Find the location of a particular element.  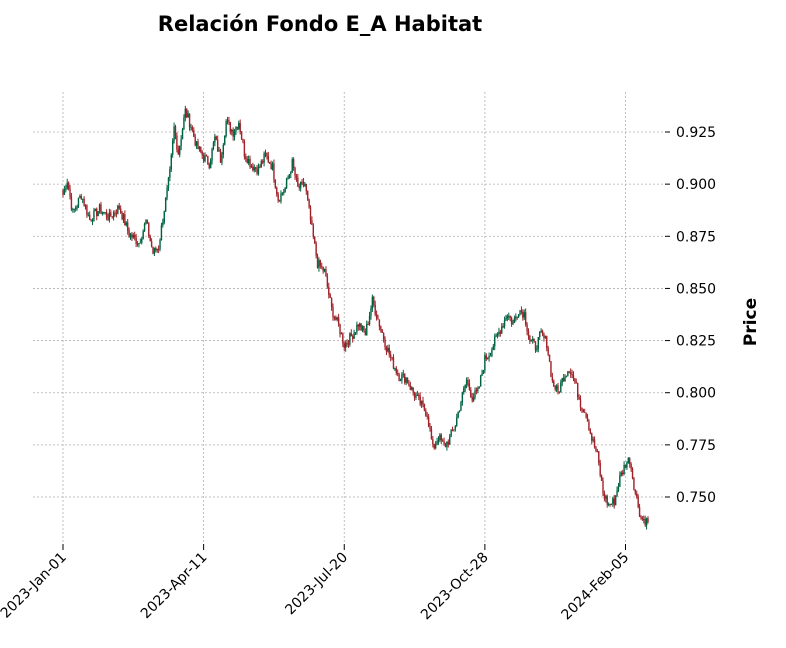

y-tick-label: 0.750 is located at coordinates (696, 498).